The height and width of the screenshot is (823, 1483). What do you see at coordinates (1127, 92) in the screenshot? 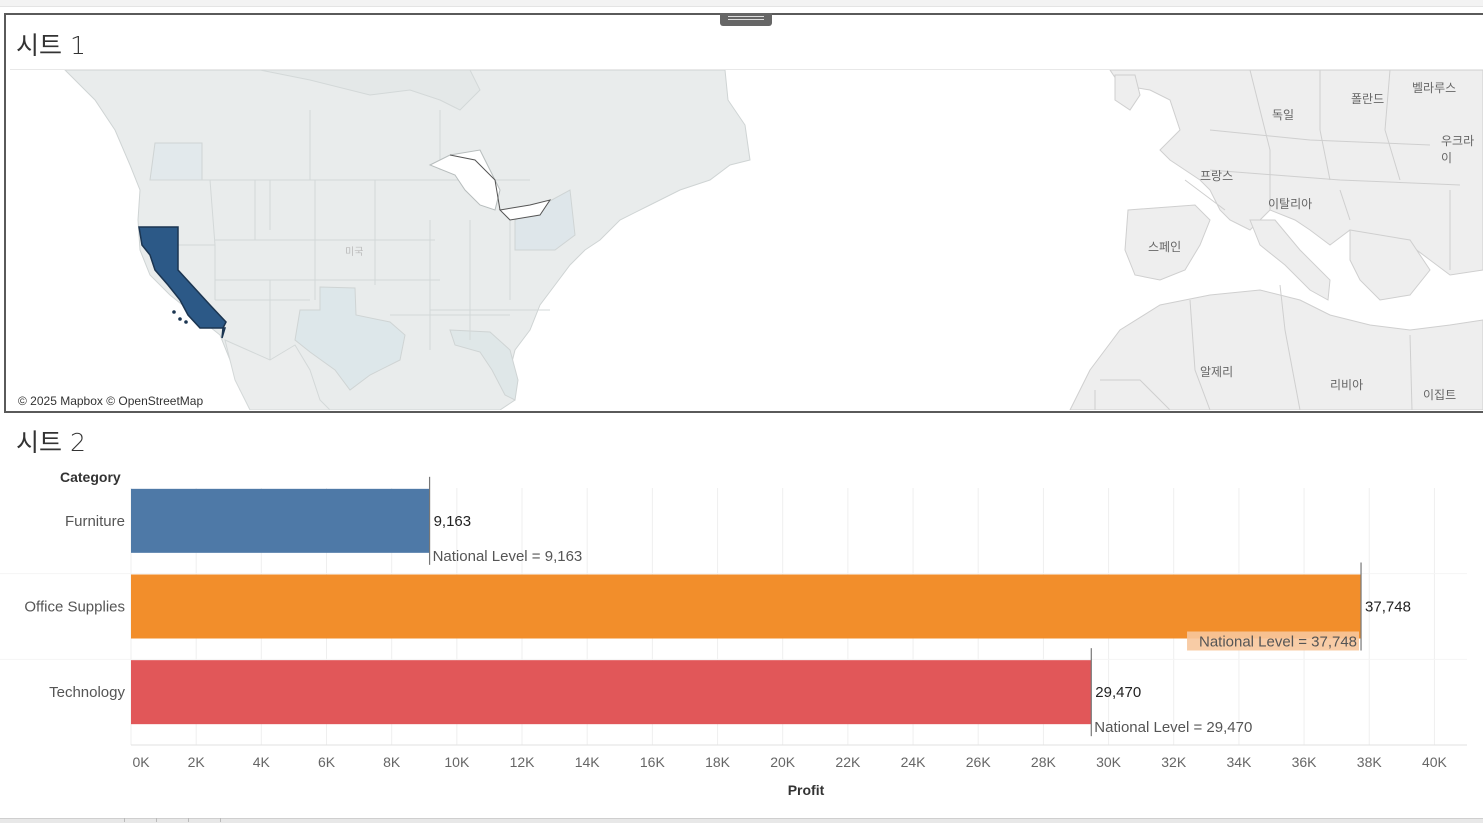
I see `uk-land` at bounding box center [1127, 92].